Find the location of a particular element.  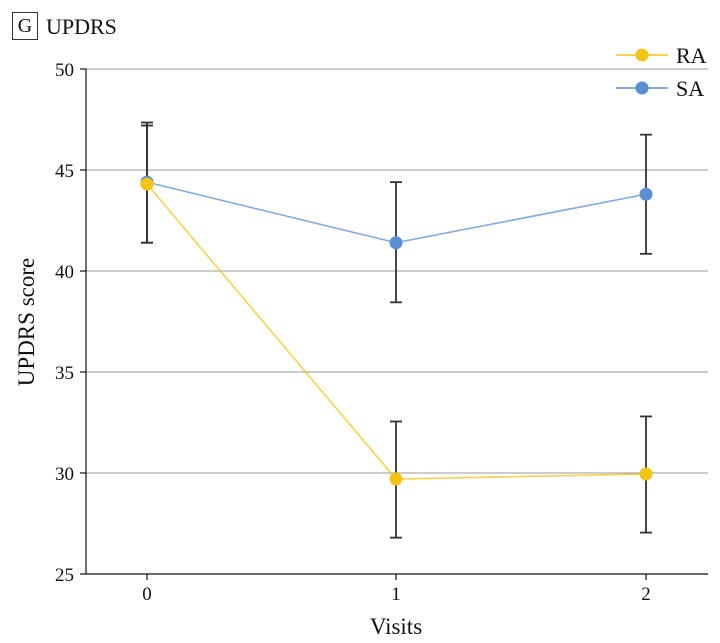

y-tick-label: 35 is located at coordinates (64, 373).